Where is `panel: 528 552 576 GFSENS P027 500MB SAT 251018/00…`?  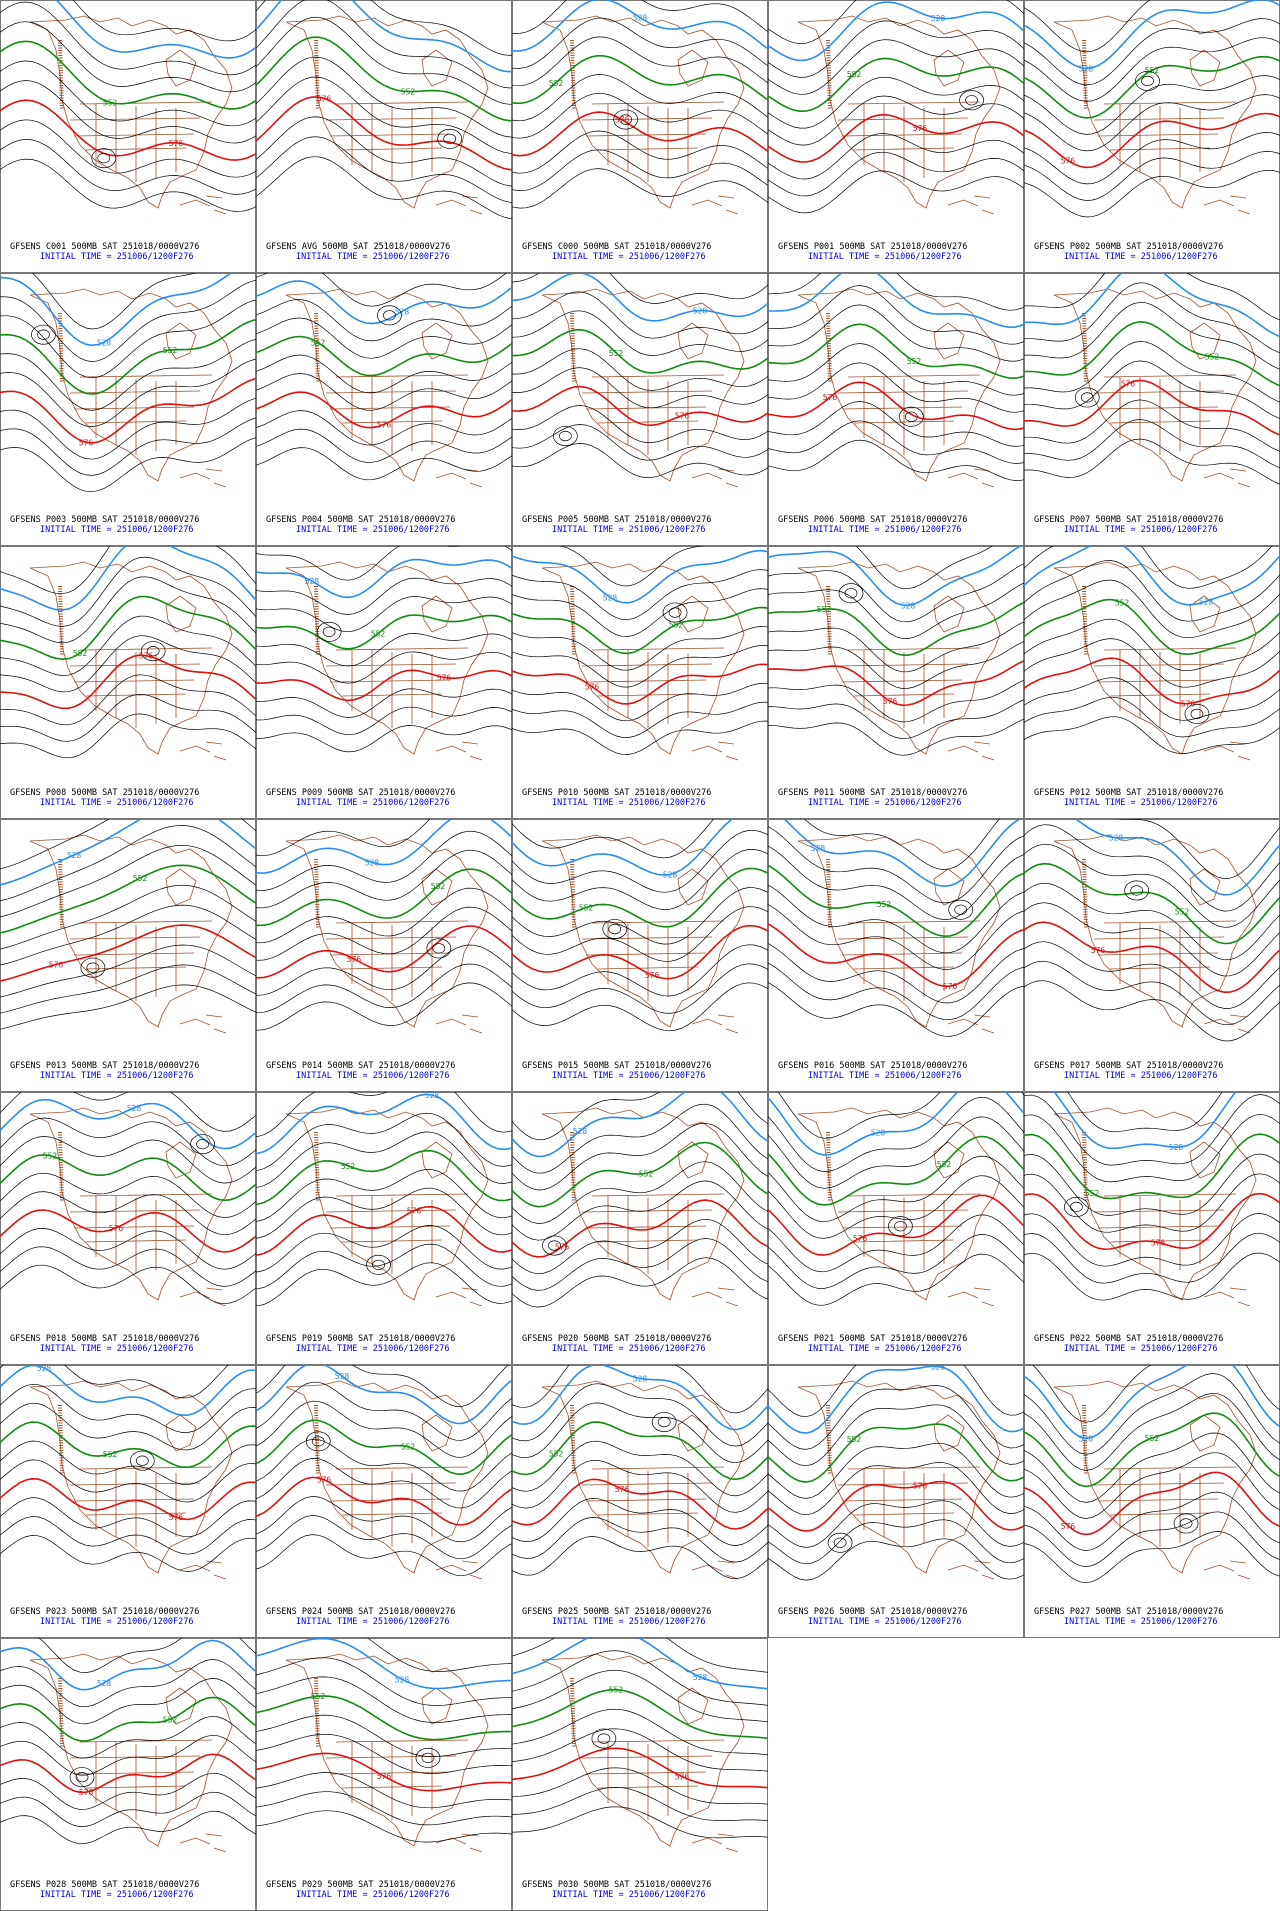
panel: 528 552 576 GFSENS P027 500MB SAT 251018/00… is located at coordinates (1152, 1501).